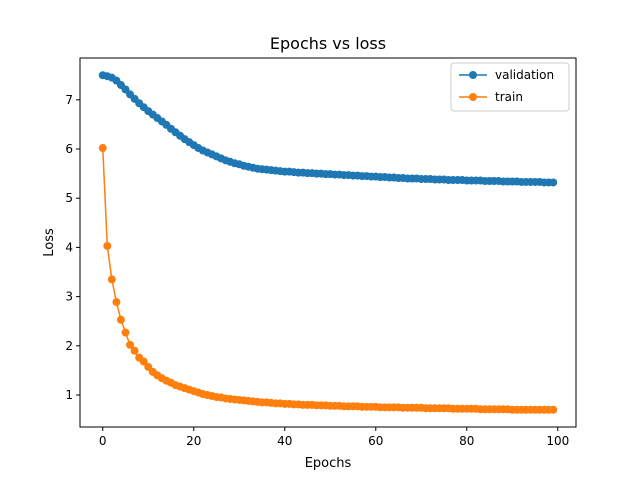 This screenshot has width=640, height=480. I want to click on y-tick-label: 6, so click(69, 149).